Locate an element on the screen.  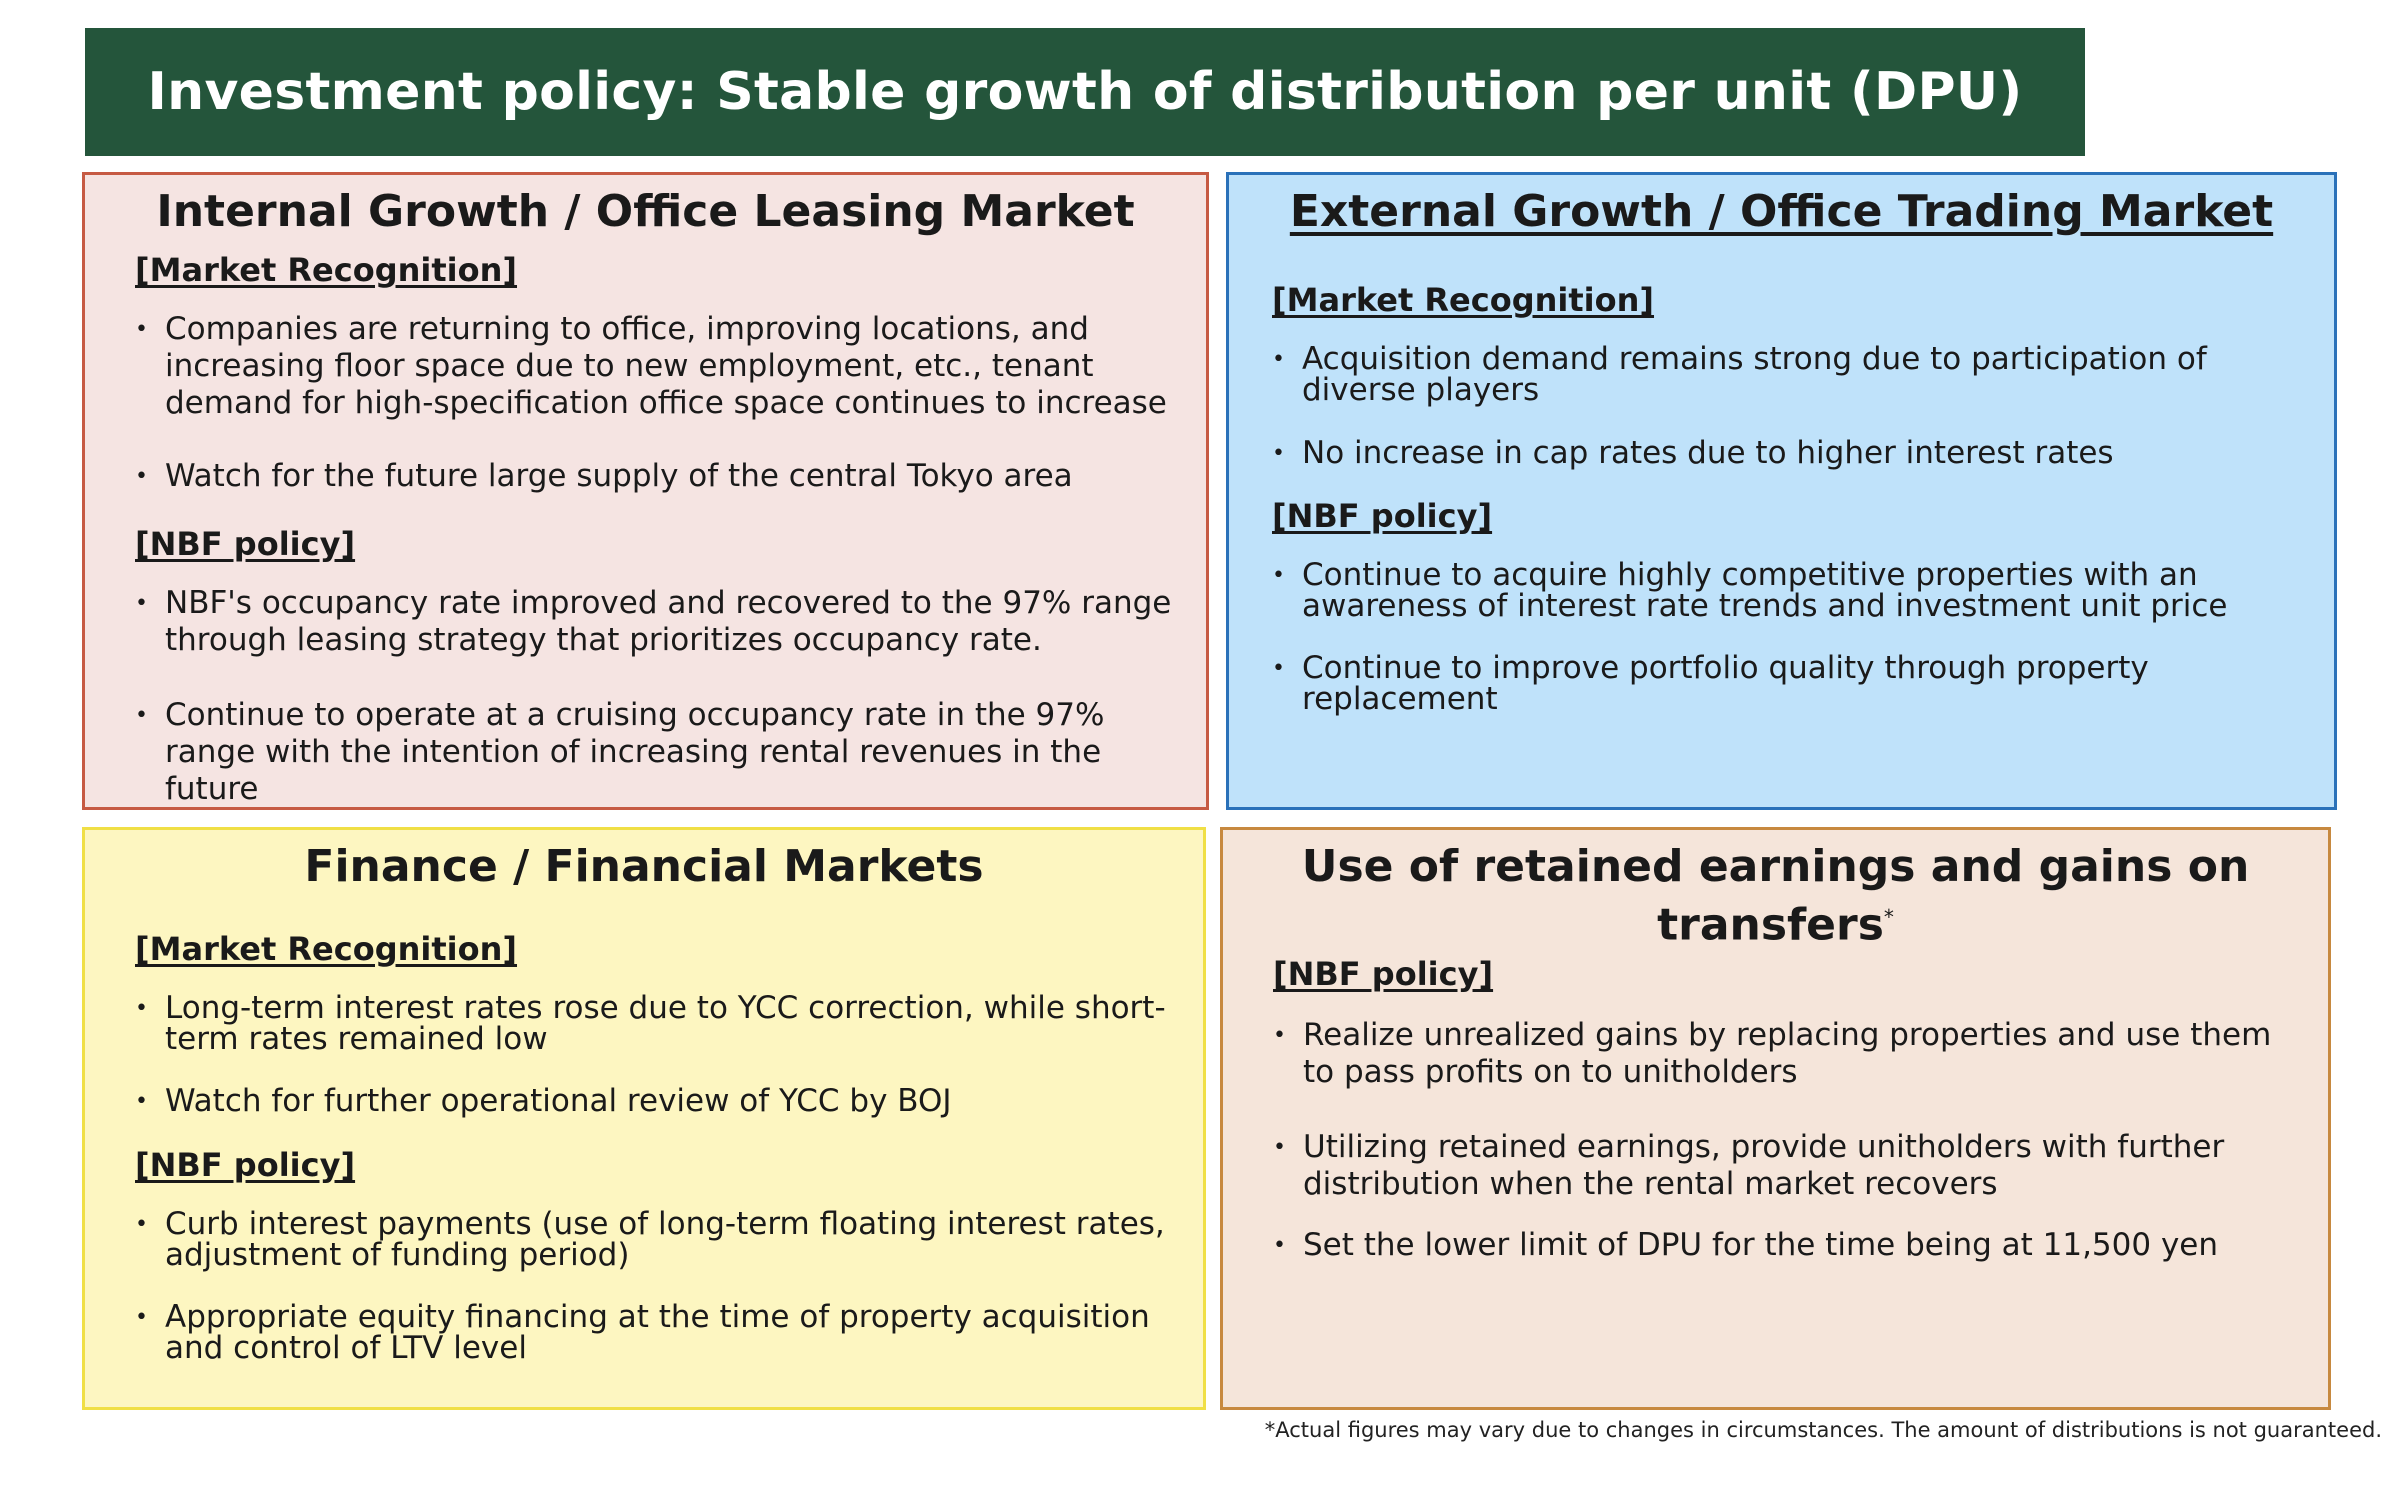
internal-growth-title: Internal Growth / Office Leasing Market is located at coordinates (645, 211).